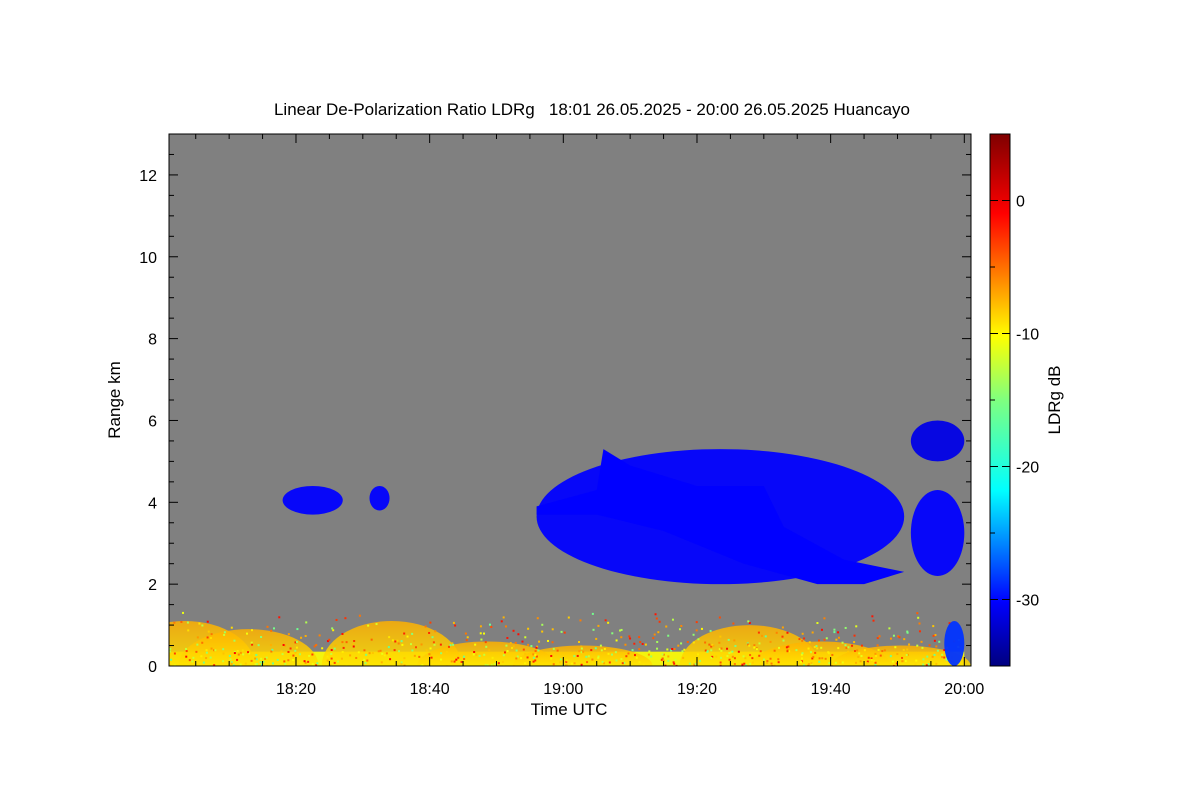 The width and height of the screenshot is (1200, 800). What do you see at coordinates (114, 399) in the screenshot?
I see `y-axis-label: Range km` at bounding box center [114, 399].